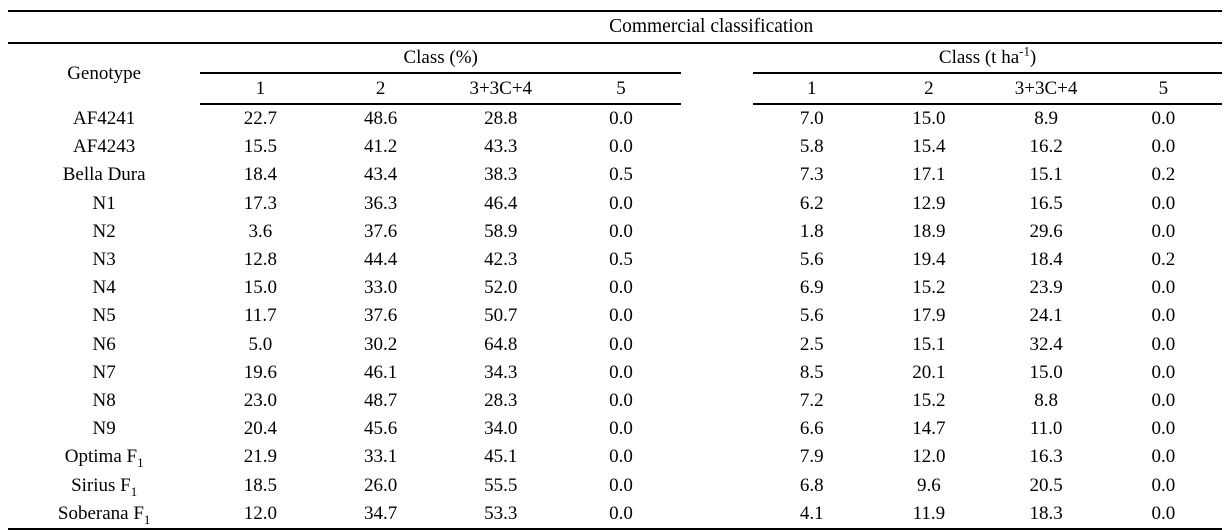  I want to click on class-pct-value: 34.3, so click(501, 372).